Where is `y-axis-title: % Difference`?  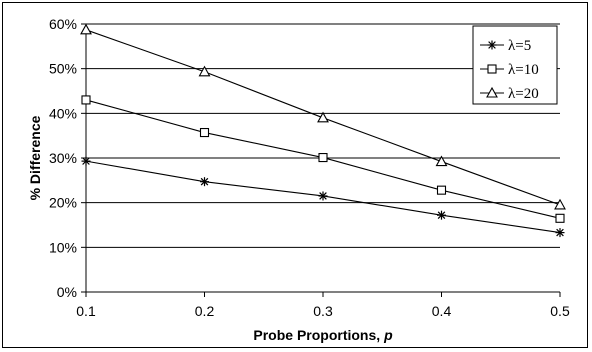 y-axis-title: % Difference is located at coordinates (35, 157).